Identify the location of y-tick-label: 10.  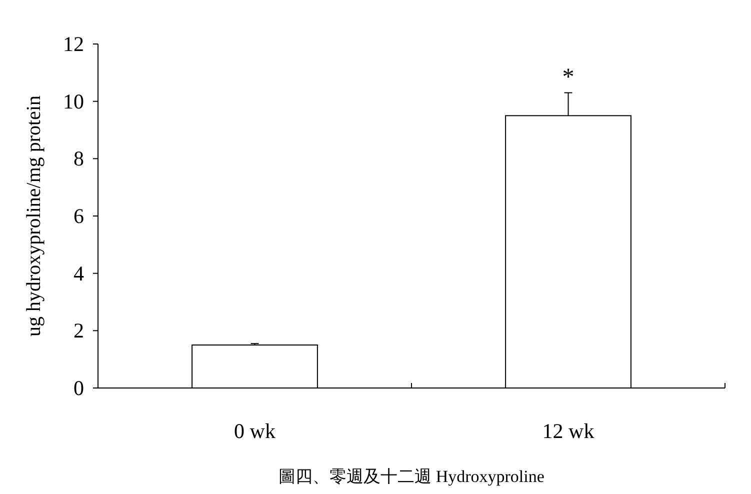
(73, 101).